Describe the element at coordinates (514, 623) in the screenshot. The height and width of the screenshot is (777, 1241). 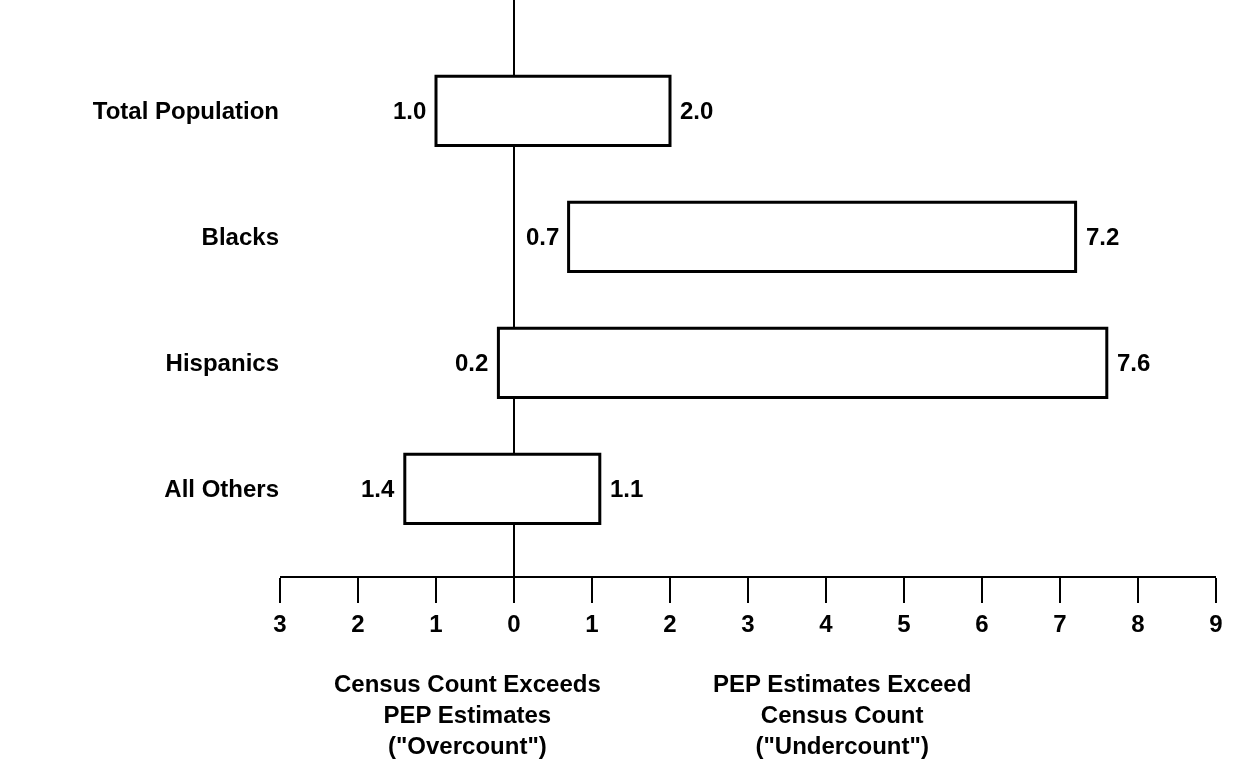
I see `x-tick-label: 0` at that location.